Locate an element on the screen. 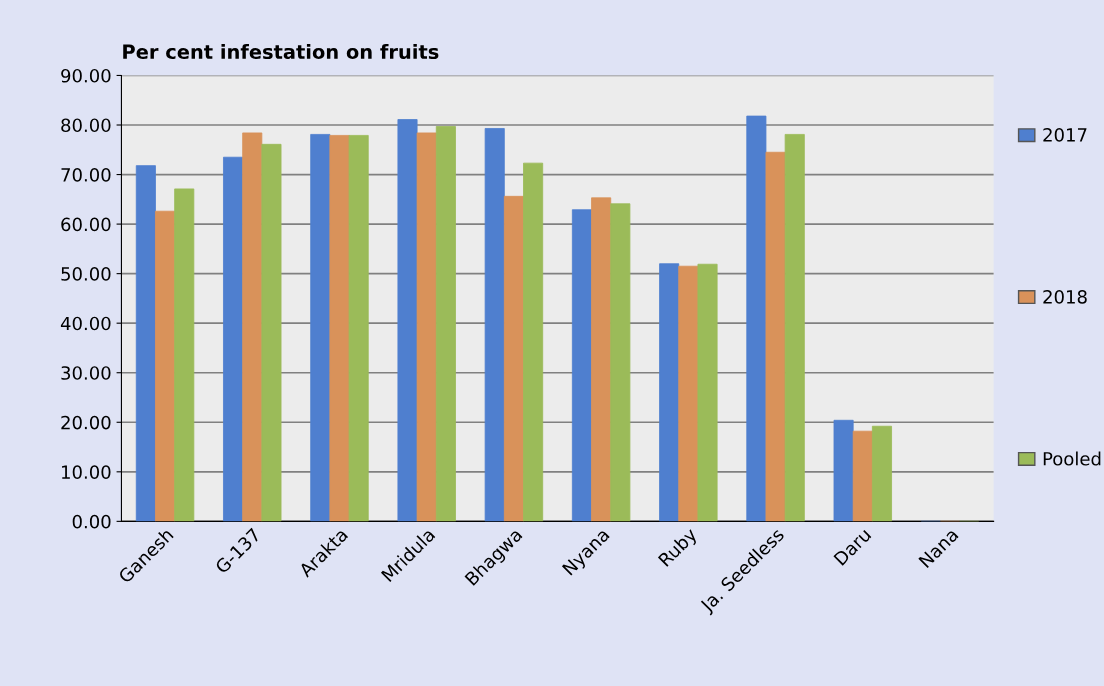 This screenshot has height=686, width=1104. y-tick-label: 70.00 is located at coordinates (86, 175).